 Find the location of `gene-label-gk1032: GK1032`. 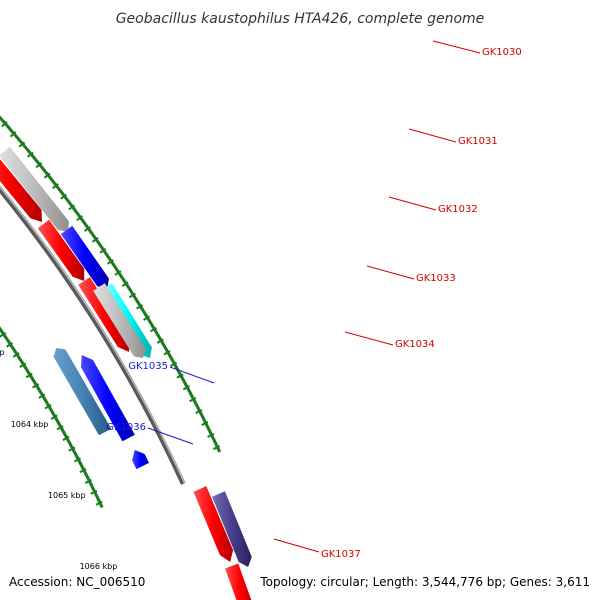

gene-label-gk1032: GK1032 is located at coordinates (458, 209).